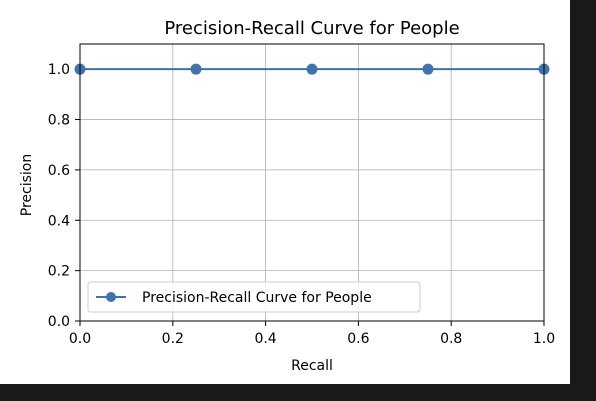  What do you see at coordinates (451, 339) in the screenshot?
I see `x-tick-label: 0.8` at bounding box center [451, 339].